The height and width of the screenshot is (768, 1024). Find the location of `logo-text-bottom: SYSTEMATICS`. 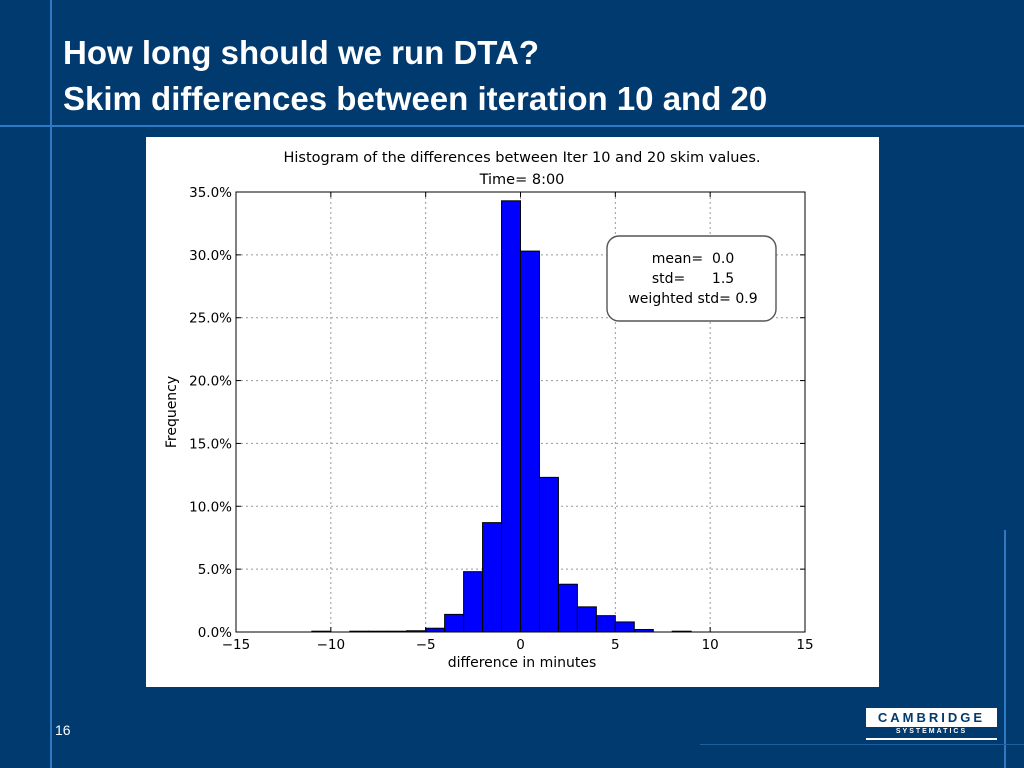

logo-text-bottom: SYSTEMATICS is located at coordinates (931, 731).